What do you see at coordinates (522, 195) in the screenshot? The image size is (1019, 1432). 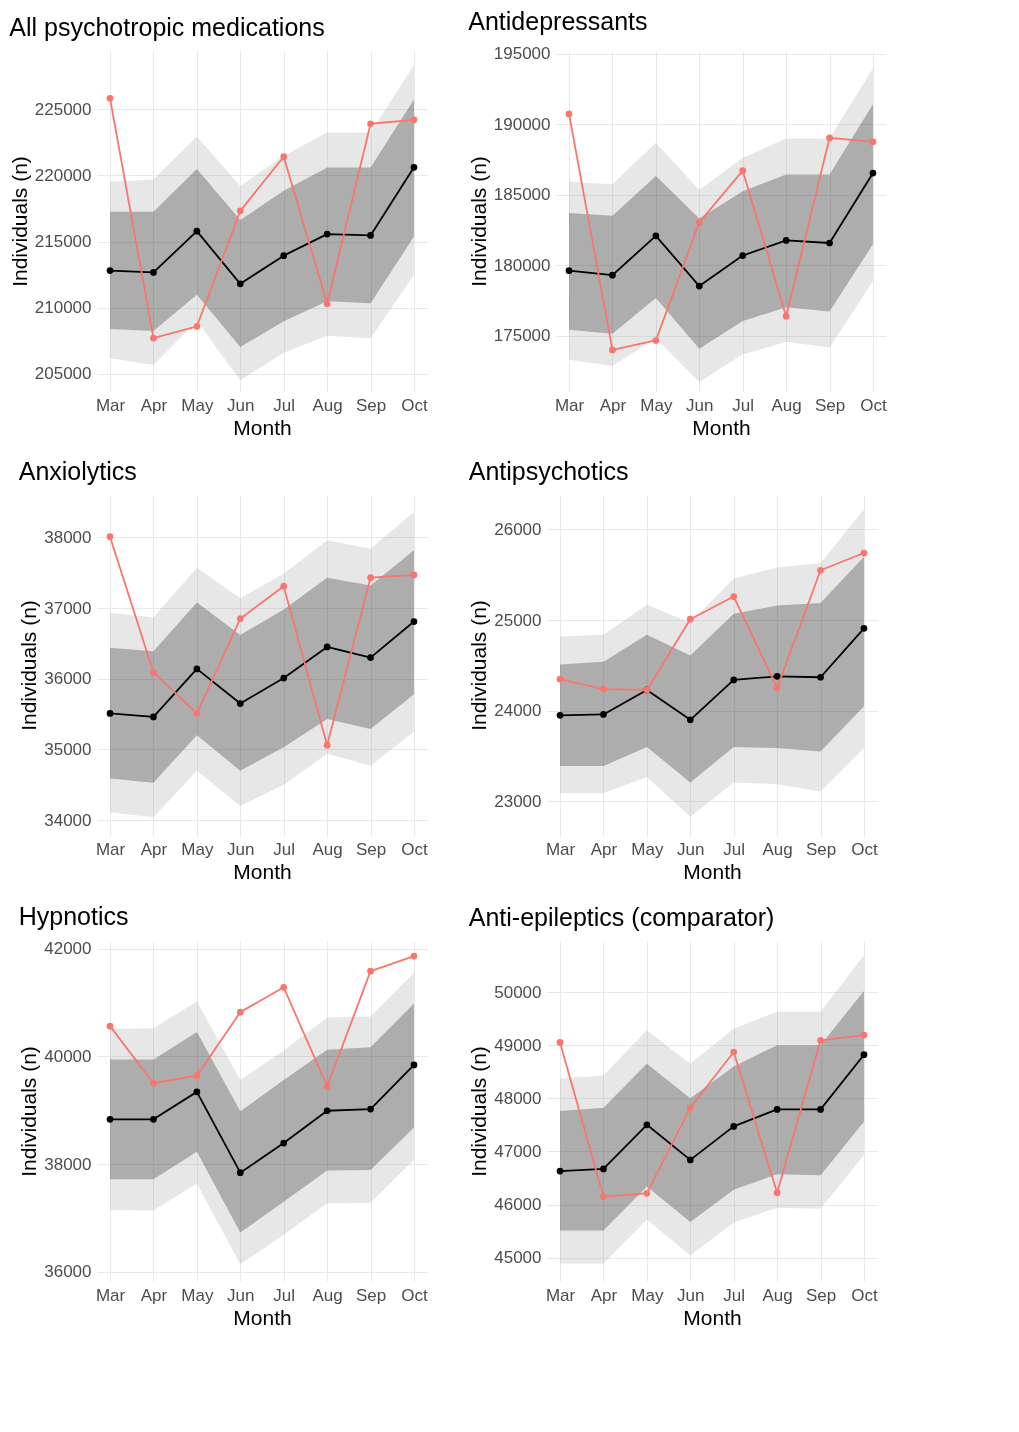 I see `y-tick-label: 185000` at bounding box center [522, 195].